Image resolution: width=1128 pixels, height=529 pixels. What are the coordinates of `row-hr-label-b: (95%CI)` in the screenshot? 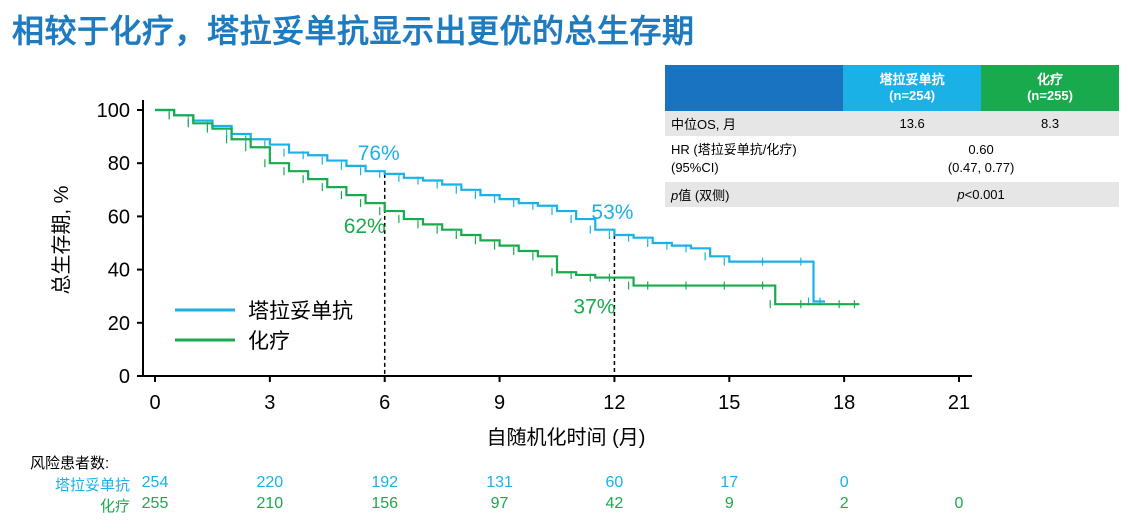 It's located at (695, 167).